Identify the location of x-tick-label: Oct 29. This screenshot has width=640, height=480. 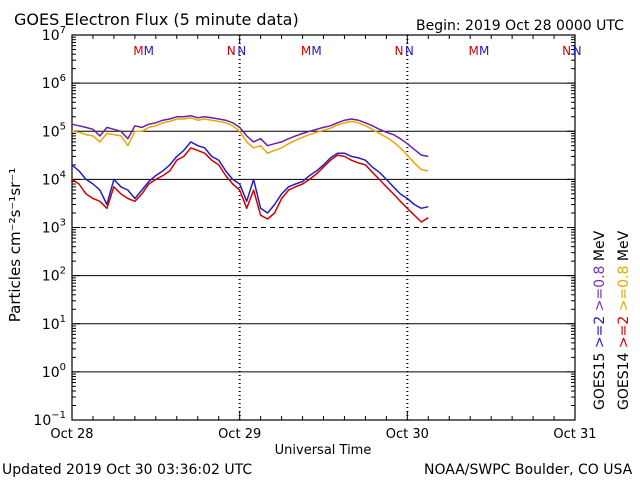
(239, 434).